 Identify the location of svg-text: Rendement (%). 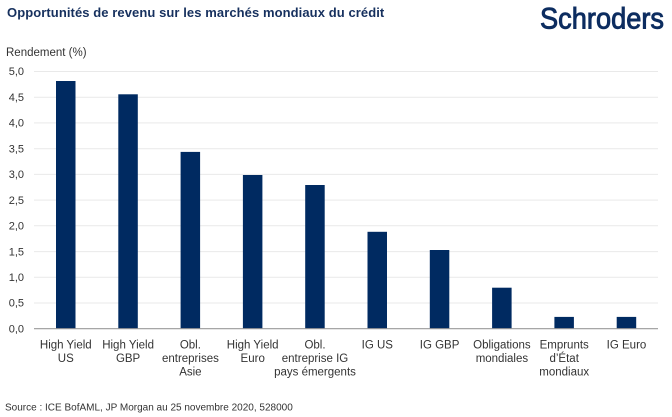
(46, 53).